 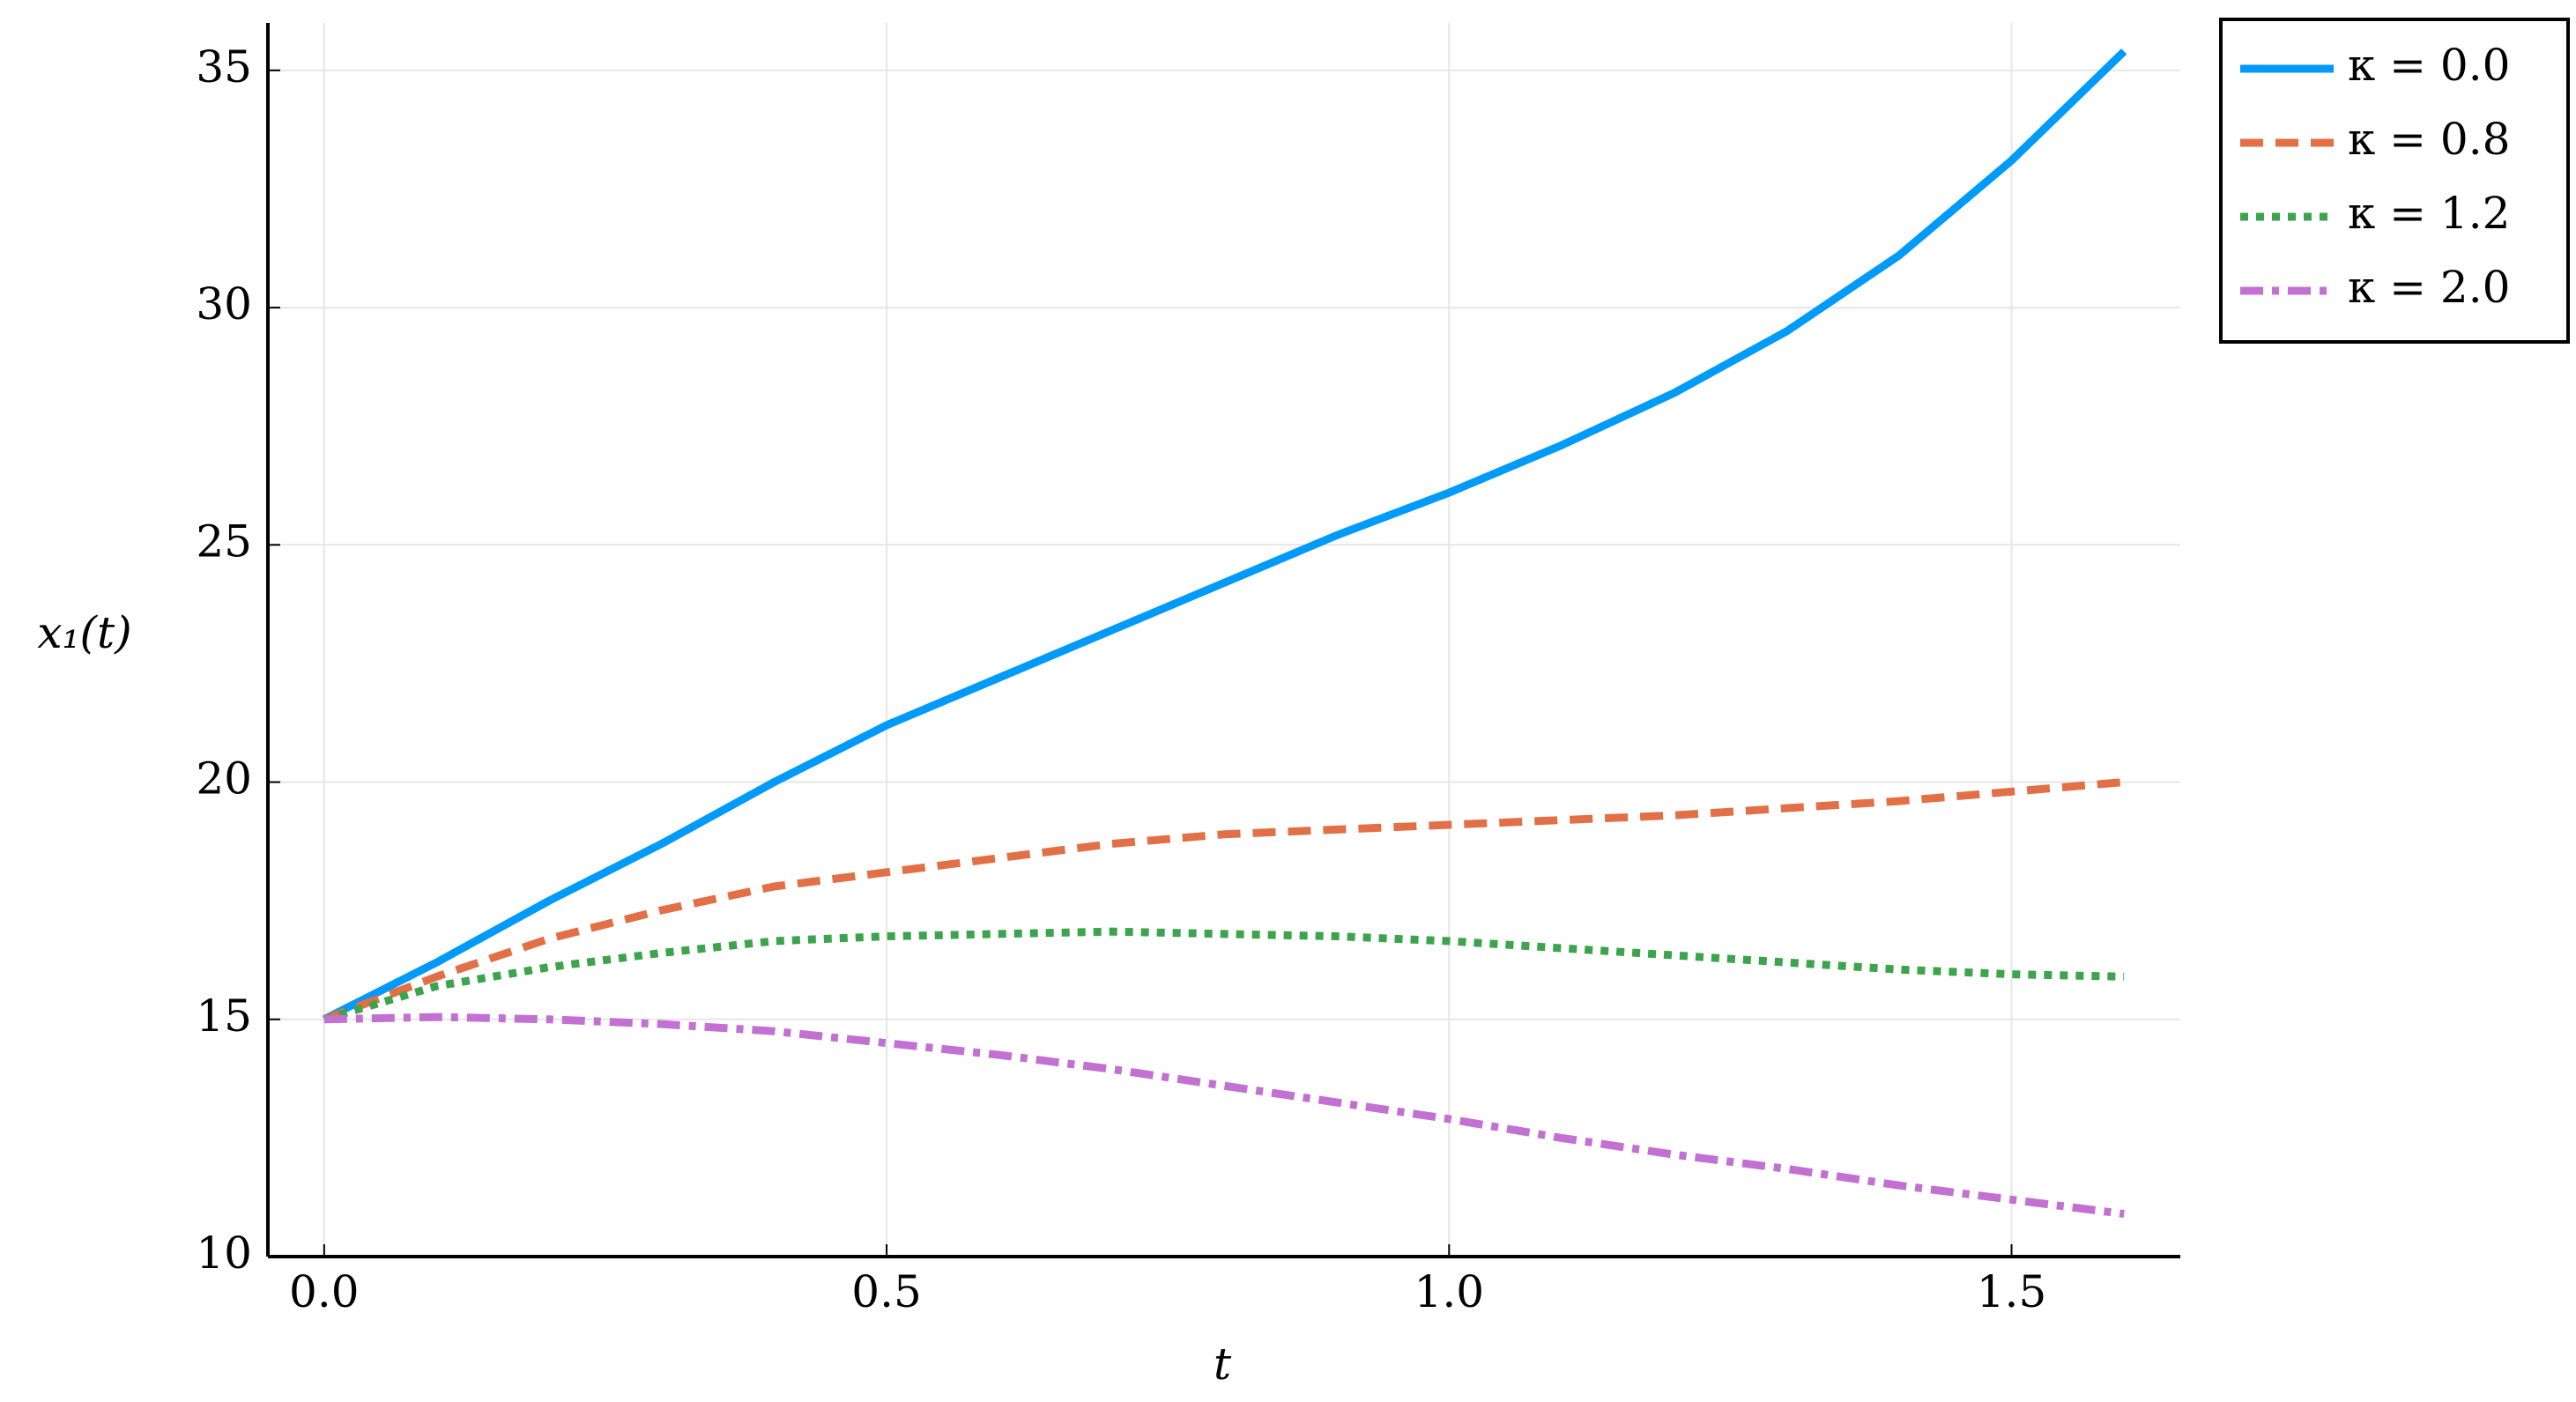 I want to click on x-tick-label: 0.0, so click(x=324, y=1291).